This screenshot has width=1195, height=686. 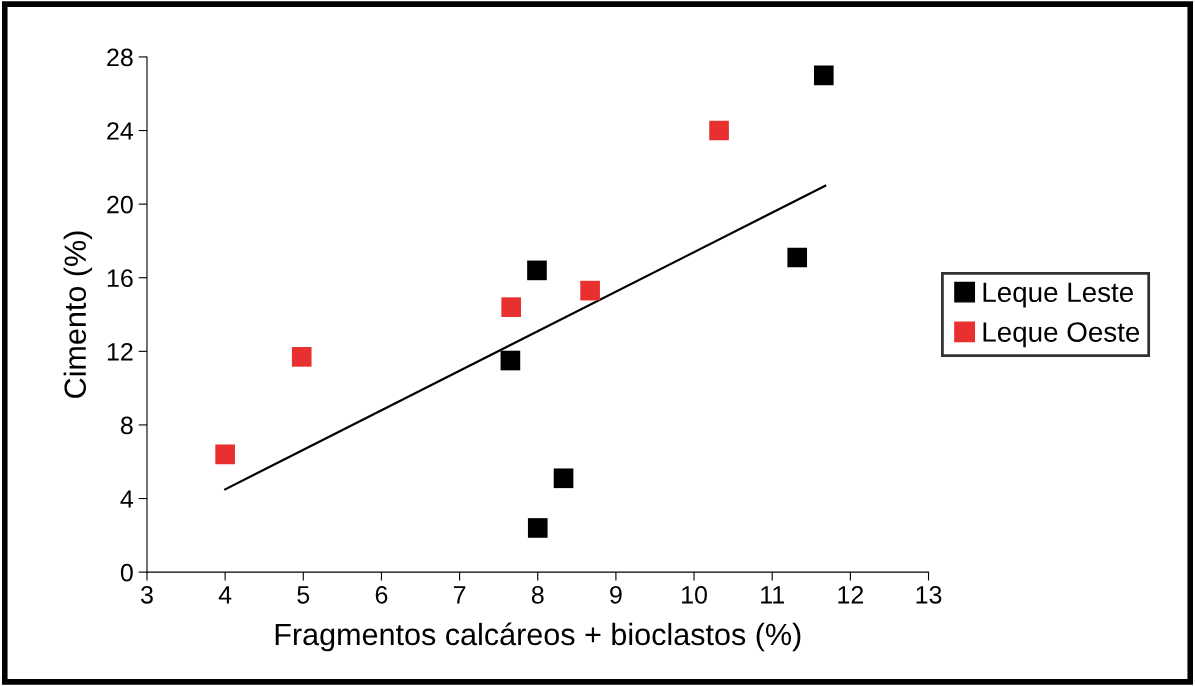 What do you see at coordinates (929, 594) in the screenshot?
I see `x-tick-label: 13` at bounding box center [929, 594].